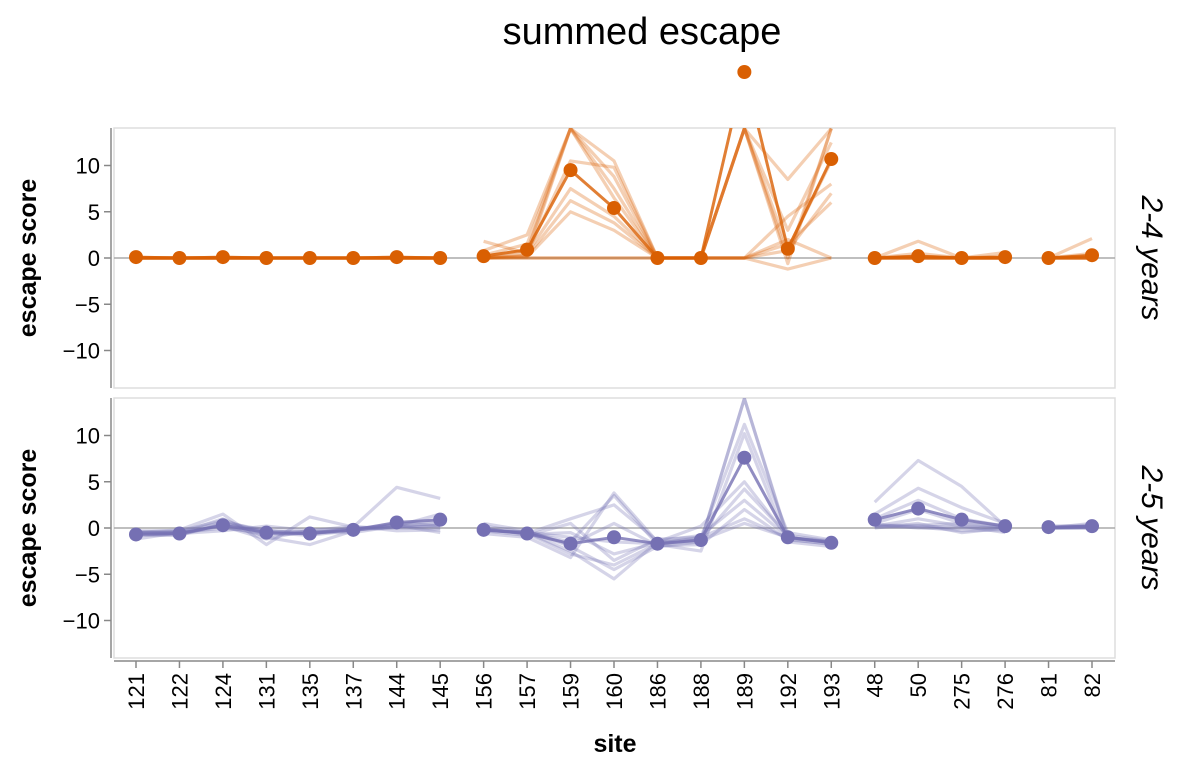  Describe the element at coordinates (614, 744) in the screenshot. I see `x-axis-title: site` at that location.